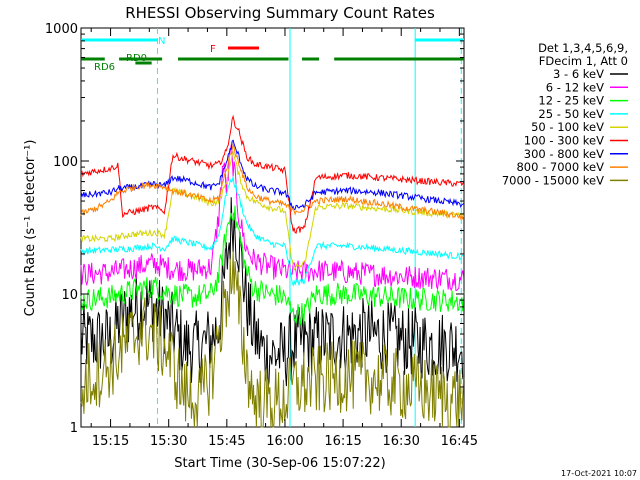 The height and width of the screenshot is (480, 640). I want to click on legend-entry-label: 50 - 100 keV, so click(567, 127).